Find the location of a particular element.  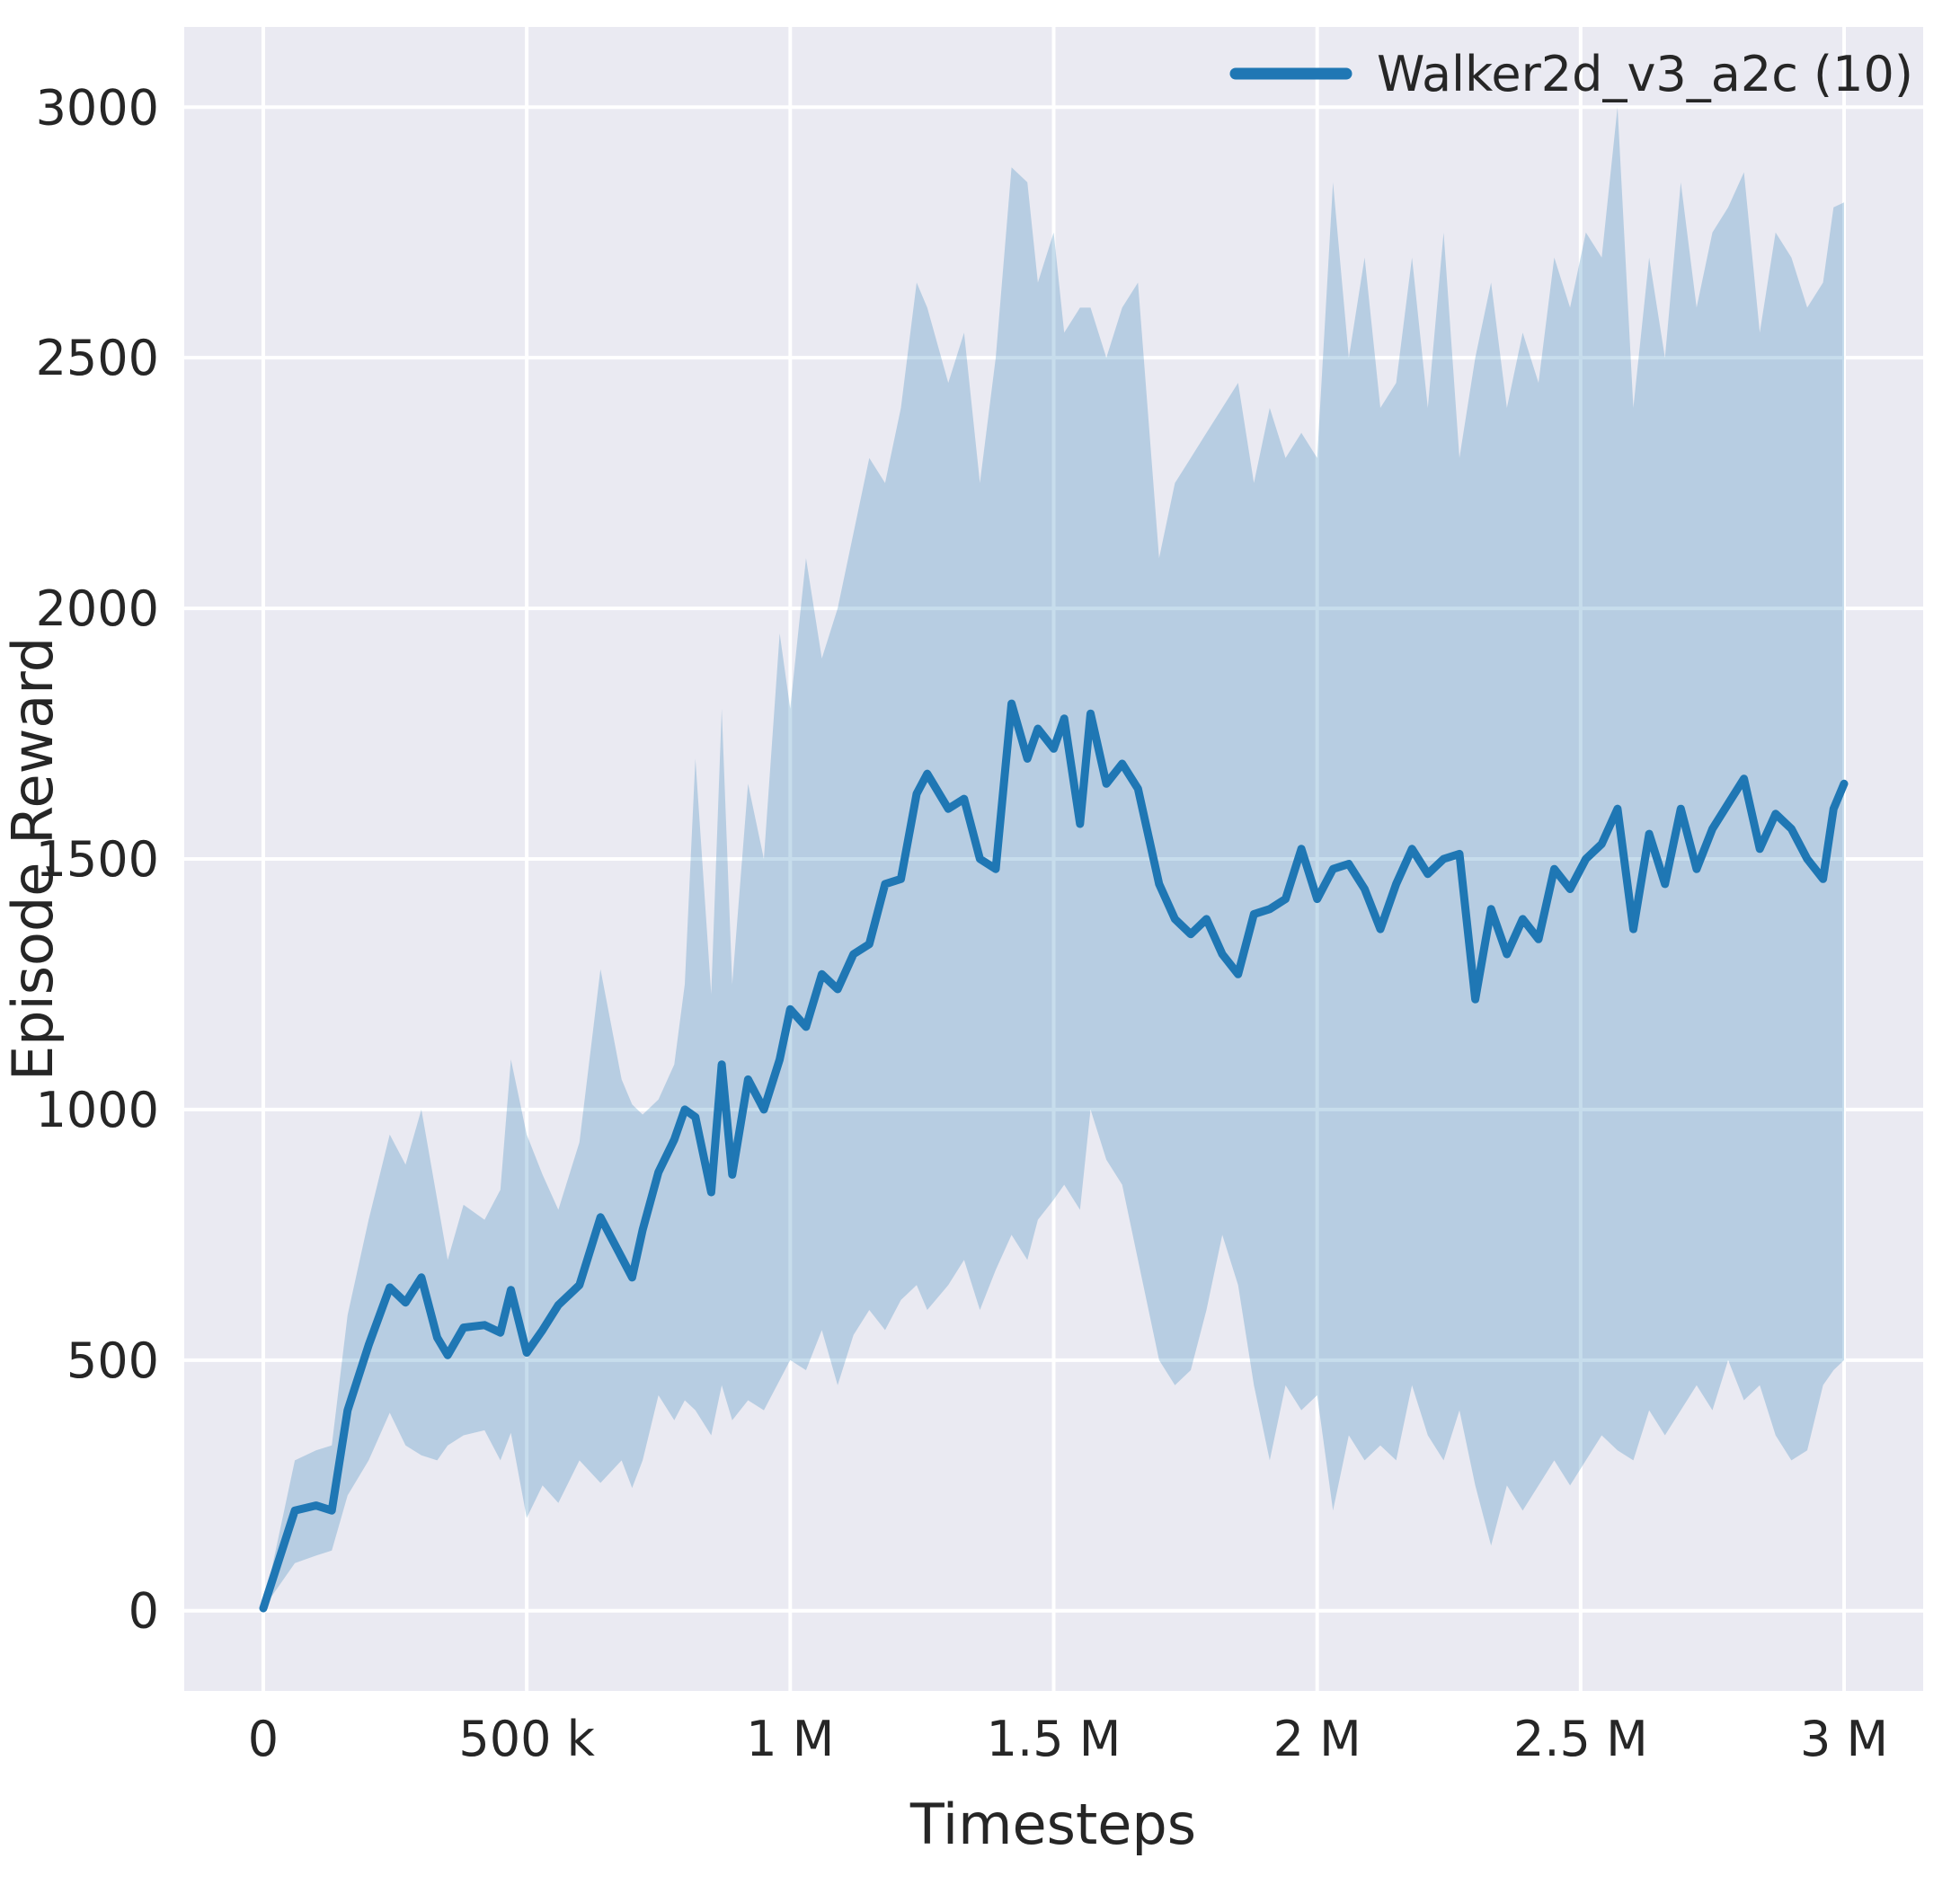

x-tick-label: 500 k is located at coordinates (526, 1739).